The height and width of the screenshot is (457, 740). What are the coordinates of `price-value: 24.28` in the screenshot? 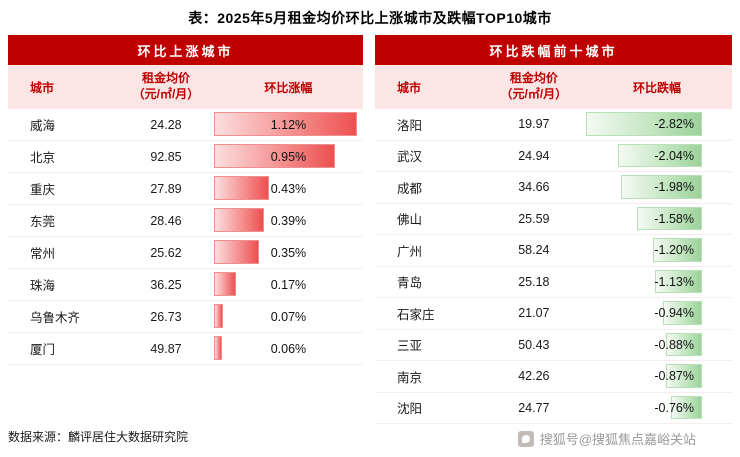 It's located at (166, 124).